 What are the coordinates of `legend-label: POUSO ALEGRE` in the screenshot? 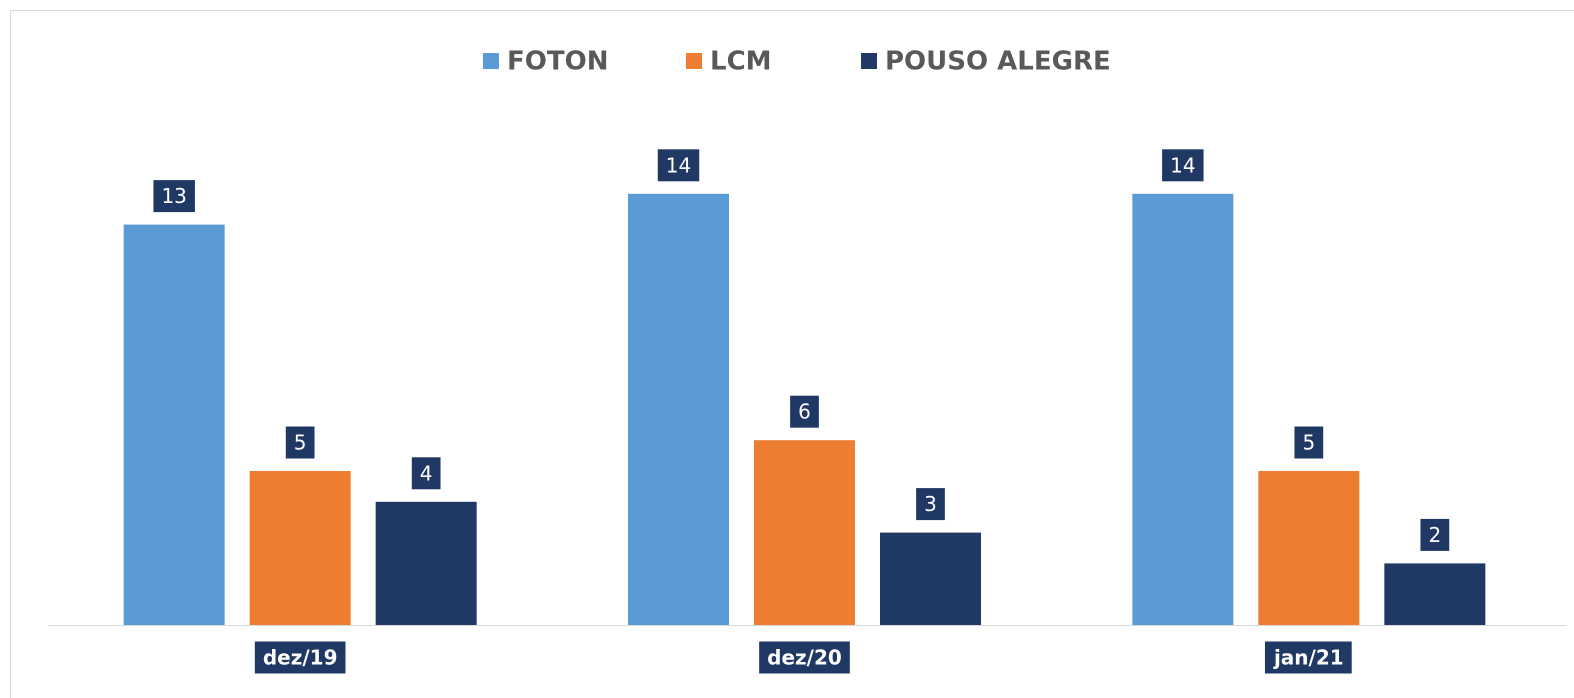 It's located at (998, 62).